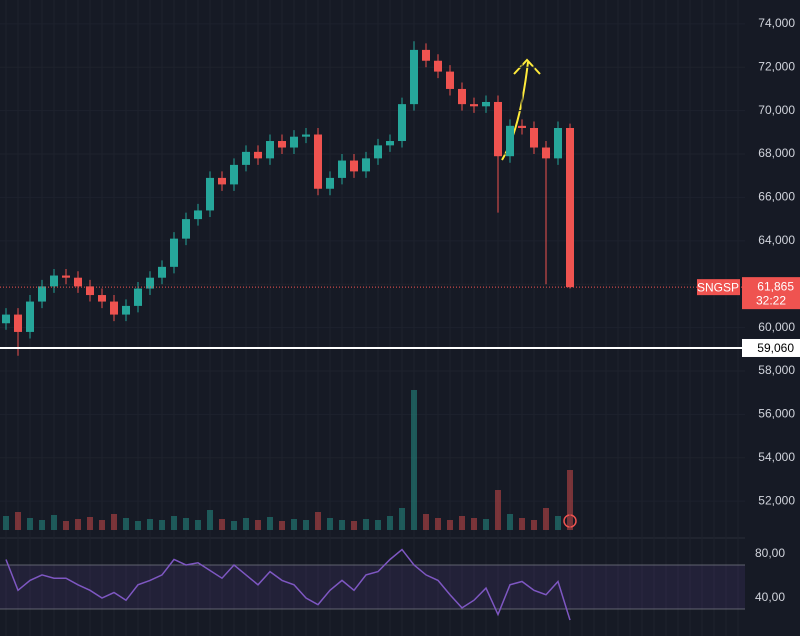 The height and width of the screenshot is (636, 800). Describe the element at coordinates (776, 66) in the screenshot. I see `y-tick-label: 72,000` at that location.